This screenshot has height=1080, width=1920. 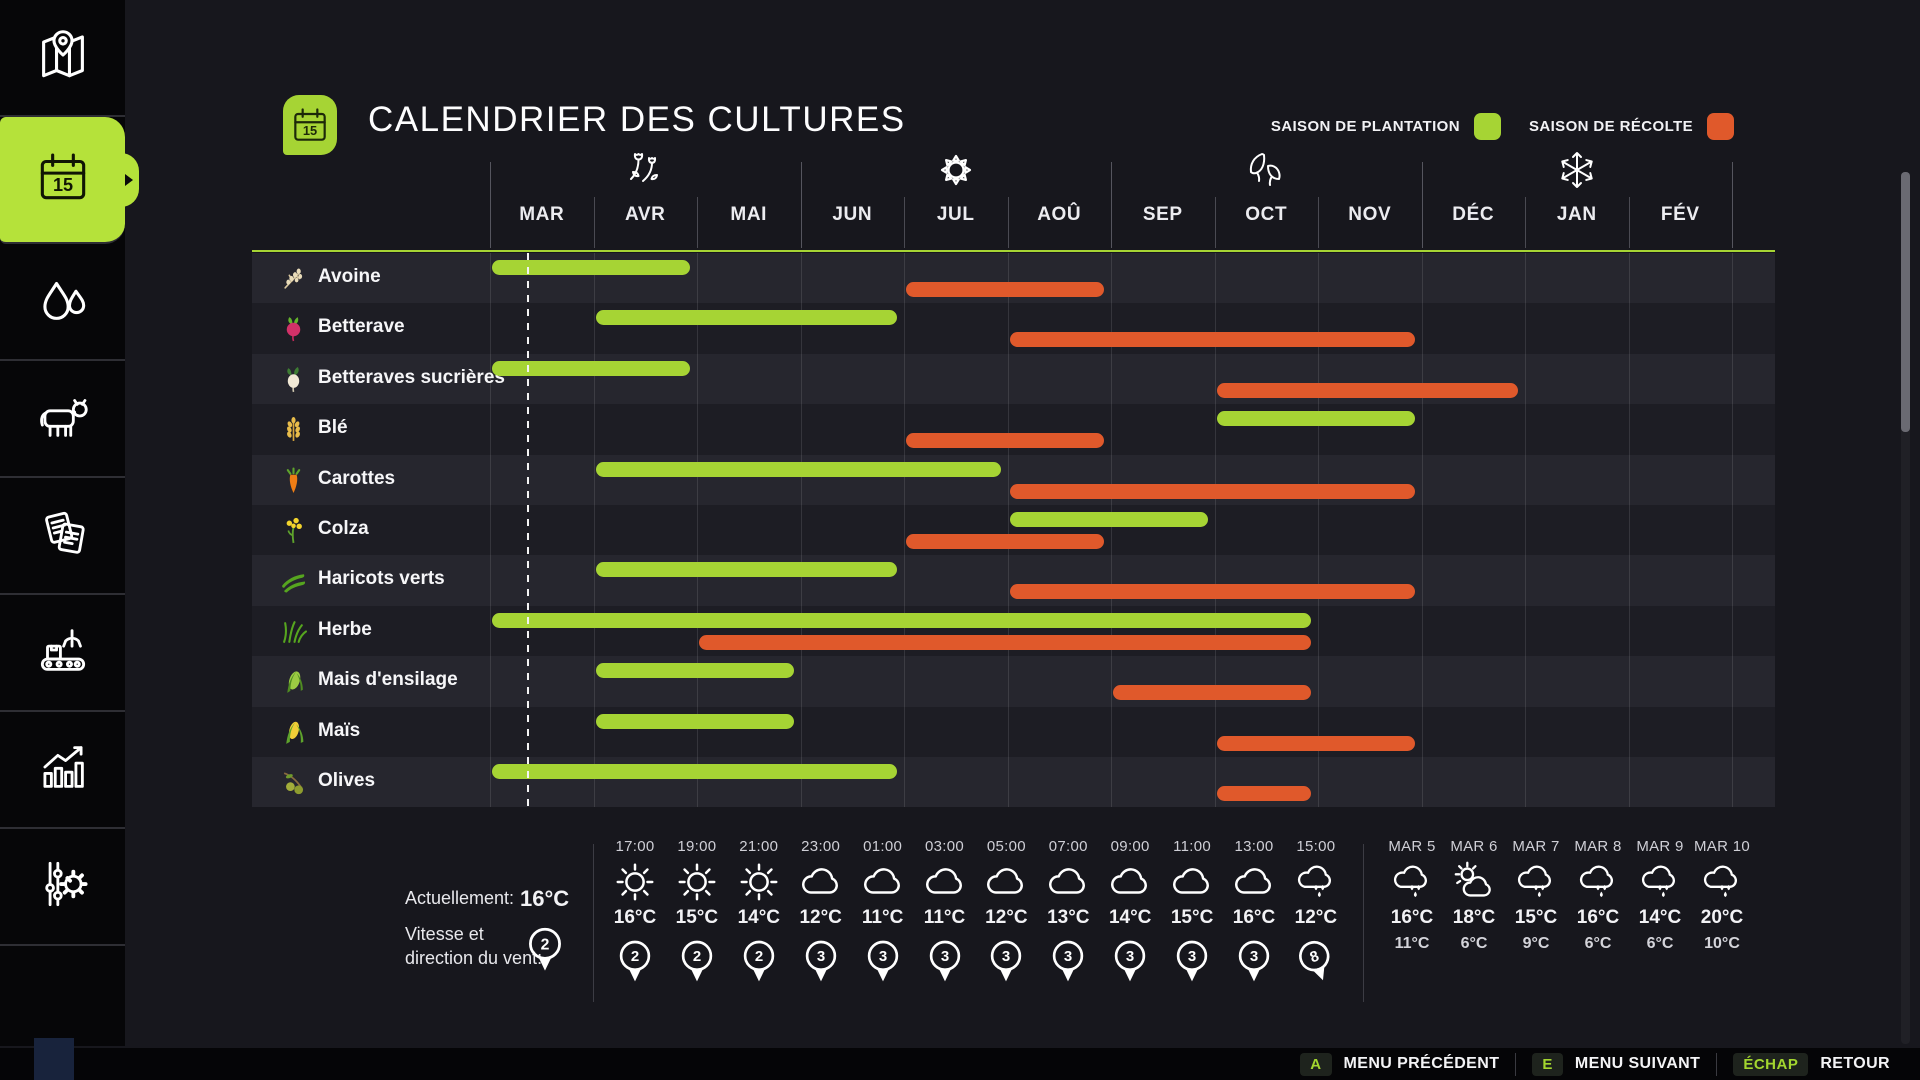 I want to click on day-label: MAR 5, so click(x=1412, y=846).